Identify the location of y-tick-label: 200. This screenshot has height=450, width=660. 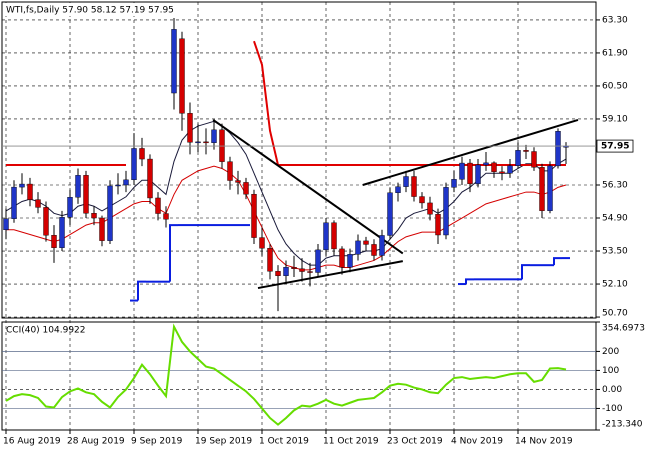
(610, 352).